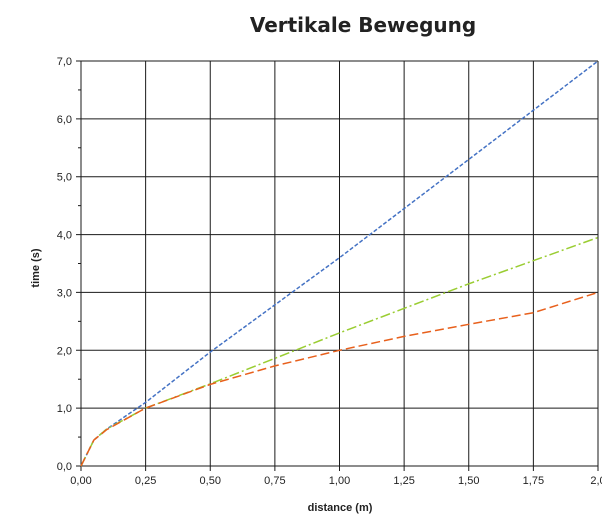 Image resolution: width=602 pixels, height=515 pixels. I want to click on y-axis-ticks: 0,0 1,0 2,0 3,0 4,0 5,0 6,0 7,0, so click(64, 264).